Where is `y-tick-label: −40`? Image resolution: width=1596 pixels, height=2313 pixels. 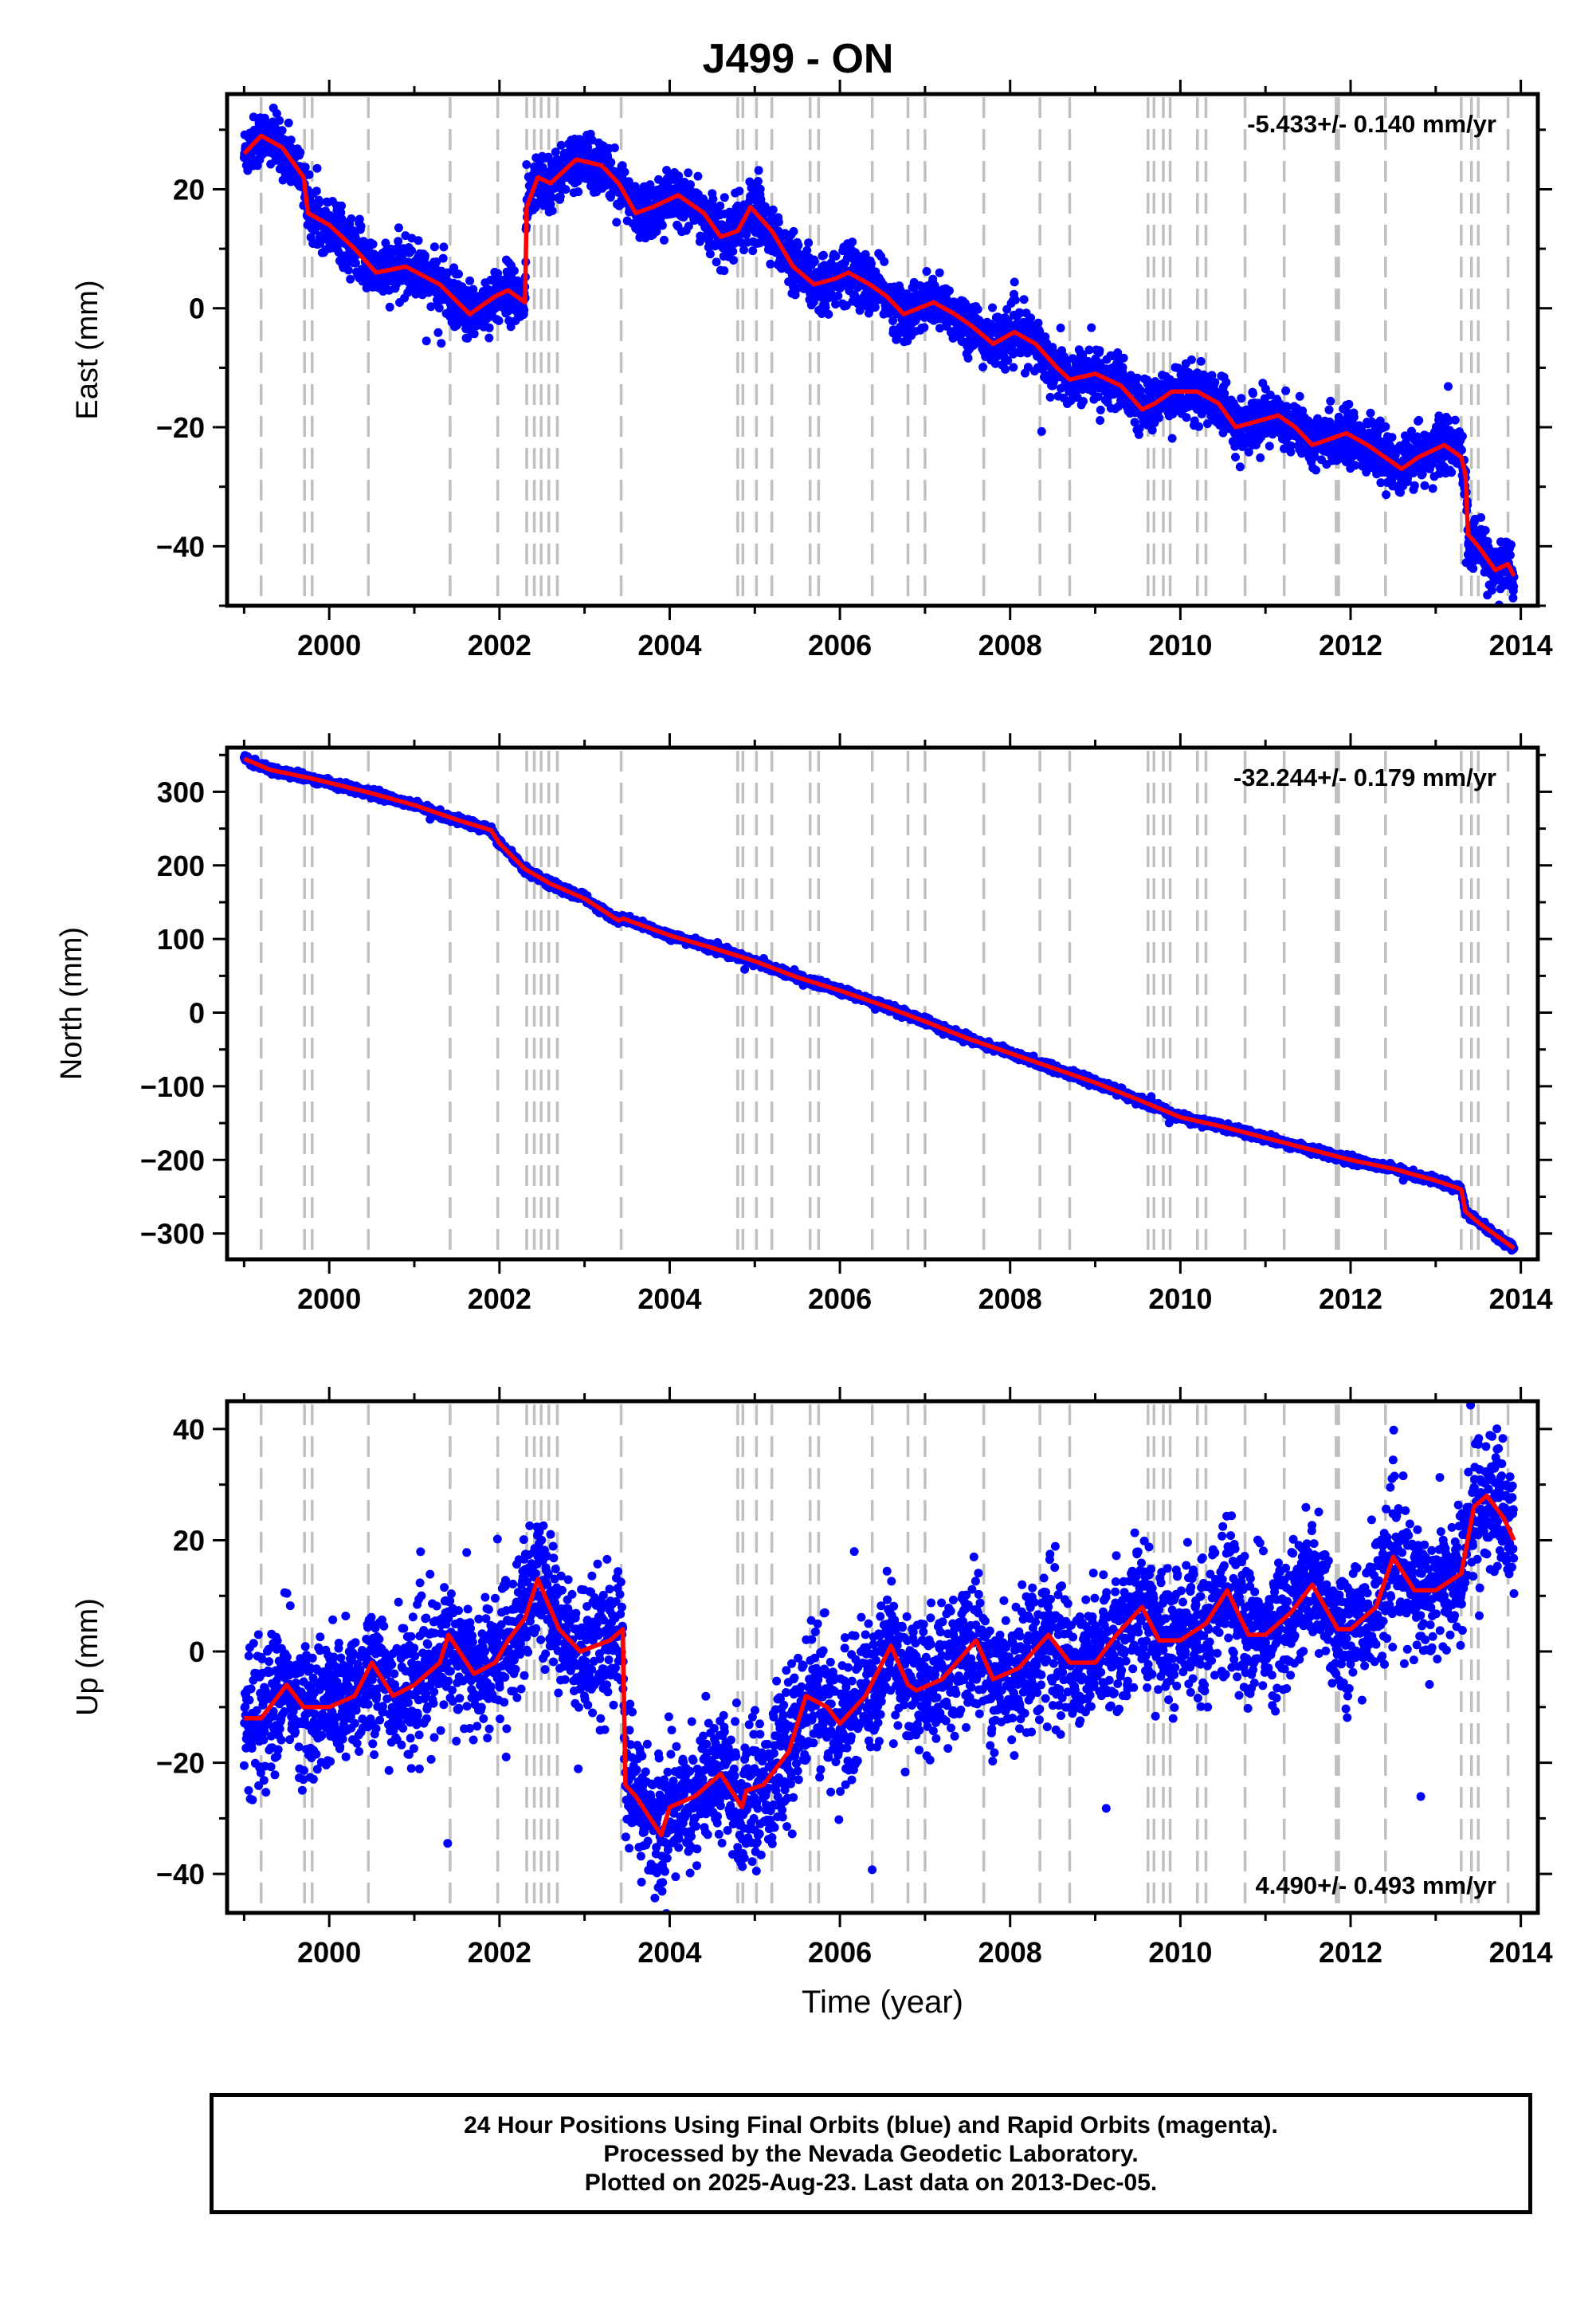
y-tick-label: −40 is located at coordinates (181, 546).